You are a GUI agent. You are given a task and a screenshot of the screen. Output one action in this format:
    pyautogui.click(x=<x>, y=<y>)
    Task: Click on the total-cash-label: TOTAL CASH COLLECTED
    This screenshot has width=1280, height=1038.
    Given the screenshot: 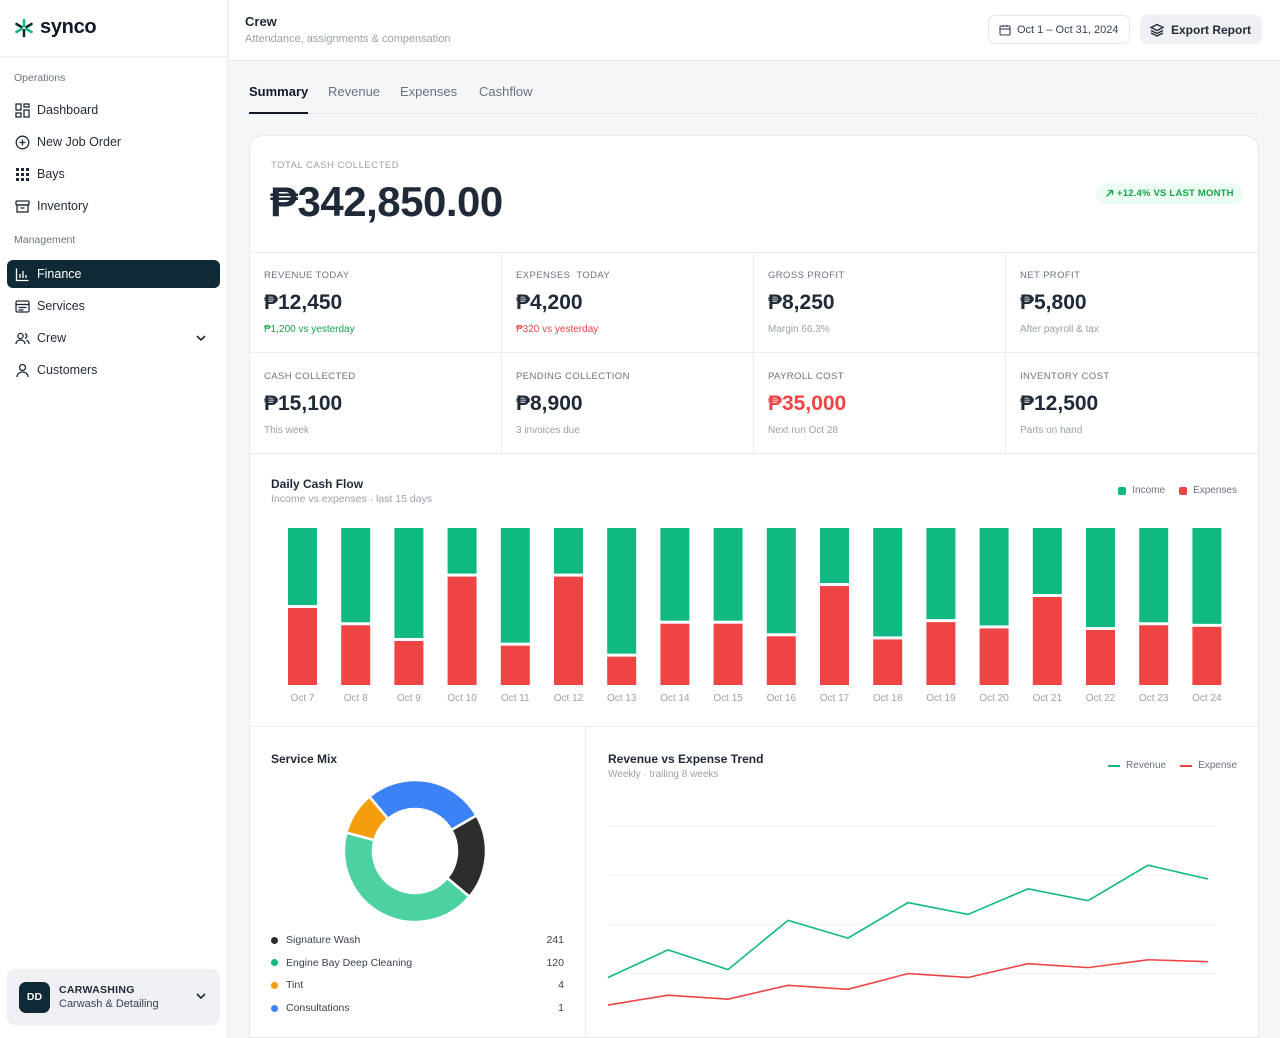 What is the action you would take?
    pyautogui.click(x=335, y=165)
    